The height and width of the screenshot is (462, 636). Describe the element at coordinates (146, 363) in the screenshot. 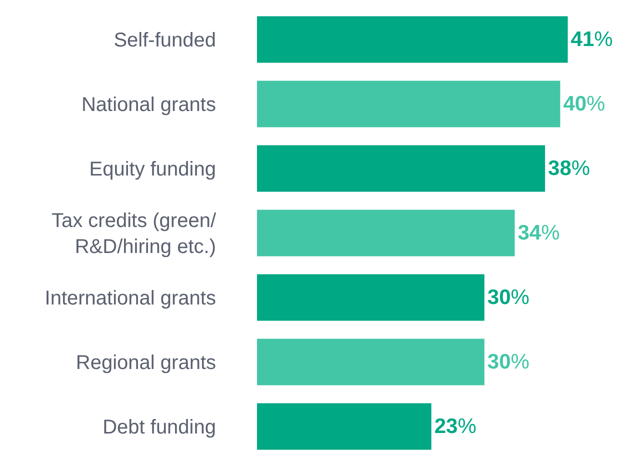

I see `y-tick-label: Regional grants` at that location.